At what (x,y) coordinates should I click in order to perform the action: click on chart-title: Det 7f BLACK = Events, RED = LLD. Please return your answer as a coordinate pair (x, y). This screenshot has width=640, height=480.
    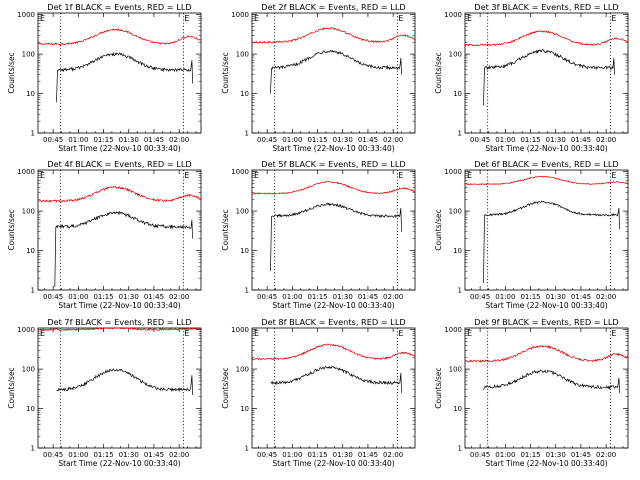
    Looking at the image, I should click on (119, 322).